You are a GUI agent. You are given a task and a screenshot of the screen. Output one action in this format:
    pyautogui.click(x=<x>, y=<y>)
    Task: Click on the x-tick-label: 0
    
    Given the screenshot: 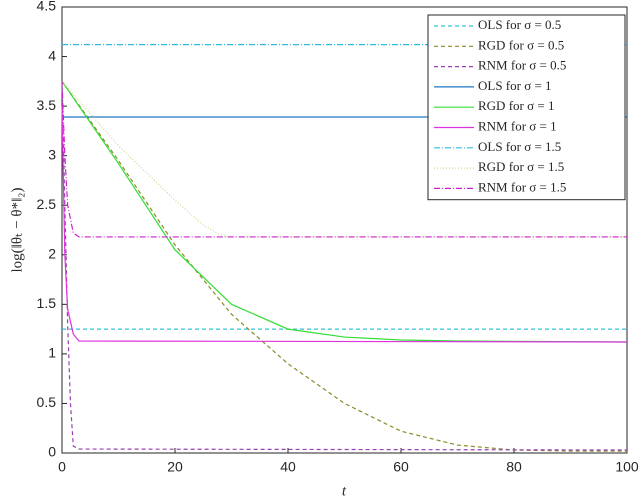 What is the action you would take?
    pyautogui.click(x=62, y=467)
    